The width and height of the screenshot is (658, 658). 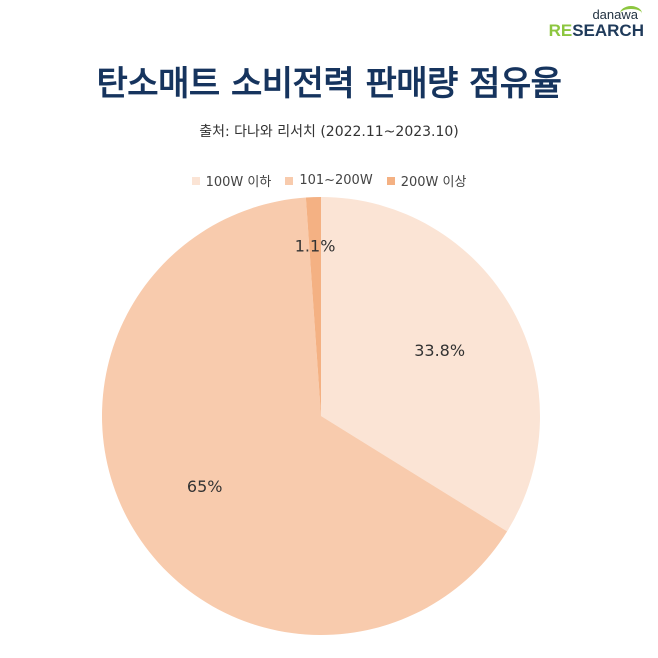 I want to click on logo-re: RE, so click(x=560, y=30).